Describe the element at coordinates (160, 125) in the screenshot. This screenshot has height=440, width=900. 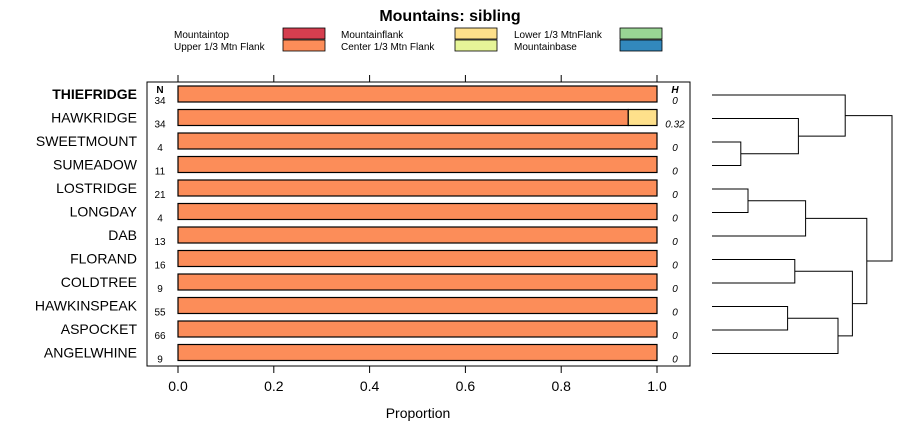
I see `n-value-hawkridge: 34` at that location.